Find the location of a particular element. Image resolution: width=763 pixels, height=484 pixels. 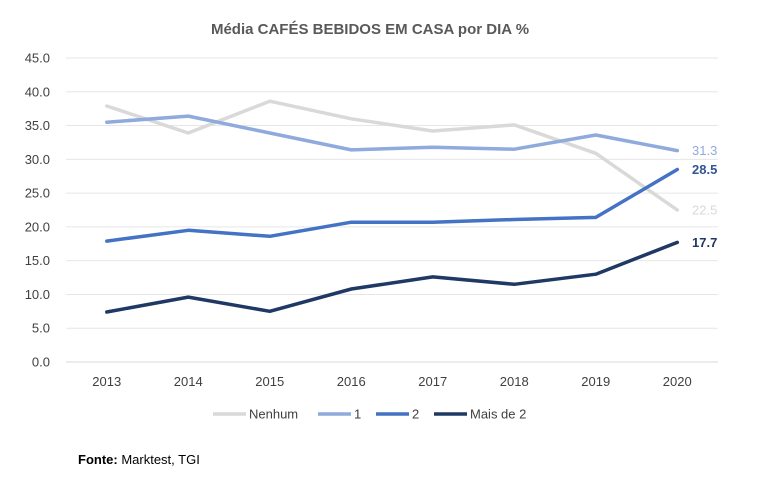

legend-label: Mais de 2 is located at coordinates (498, 414).